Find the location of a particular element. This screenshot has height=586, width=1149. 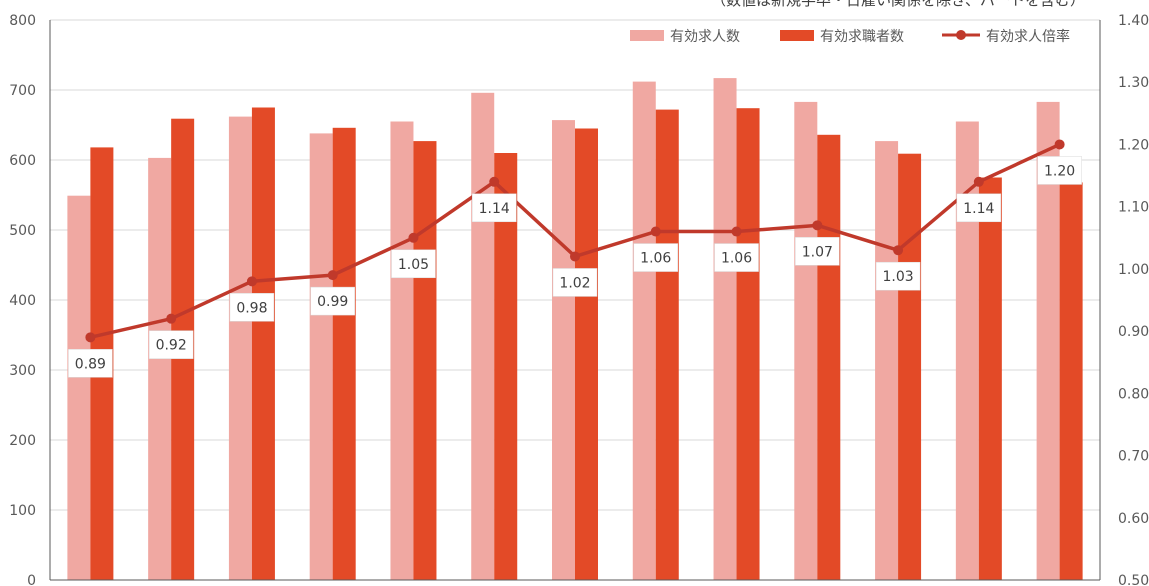

ratio-data-label: 1.02 is located at coordinates (574, 283).